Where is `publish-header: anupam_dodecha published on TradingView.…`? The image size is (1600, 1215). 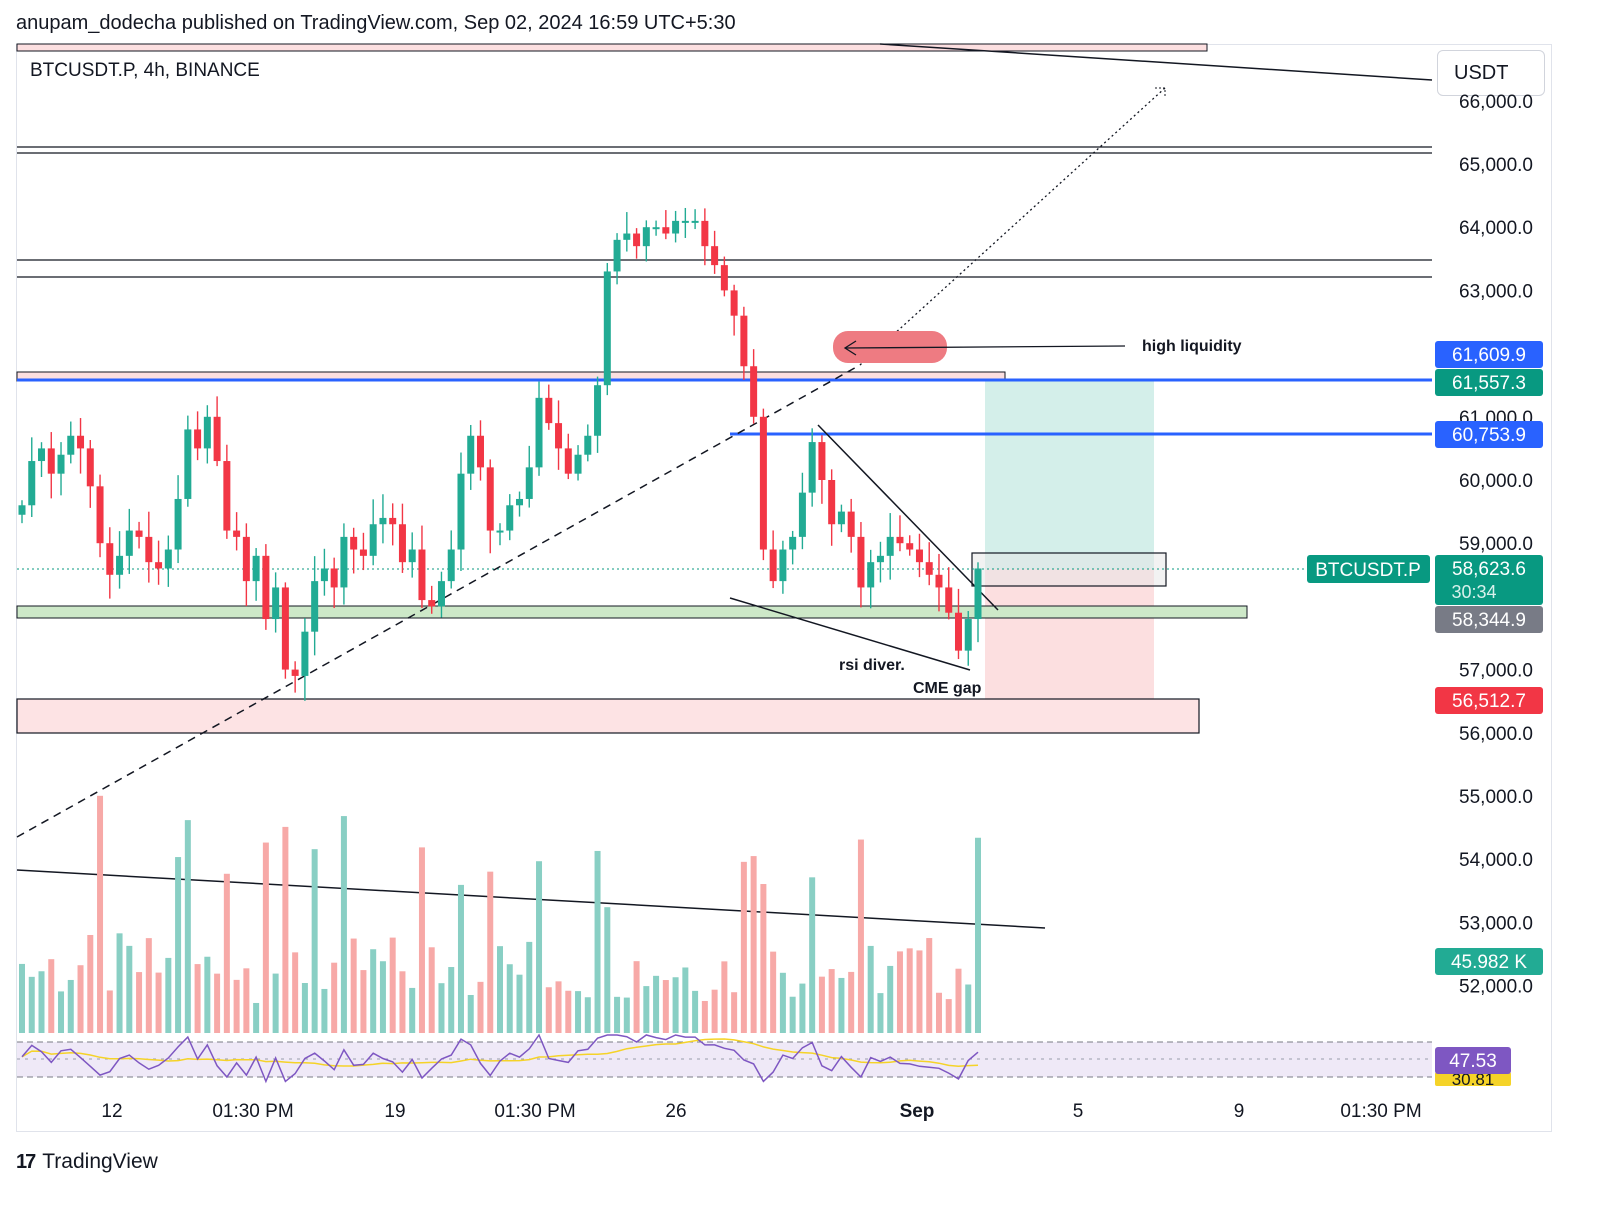 publish-header: anupam_dodecha published on TradingView.… is located at coordinates (376, 23).